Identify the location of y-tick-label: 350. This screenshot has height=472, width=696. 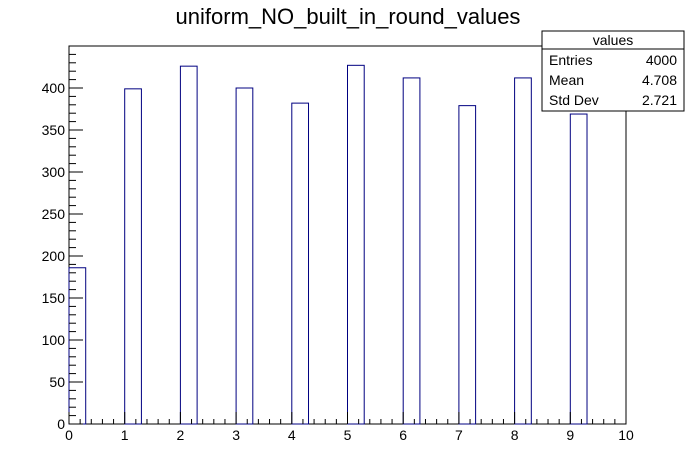
(54, 130).